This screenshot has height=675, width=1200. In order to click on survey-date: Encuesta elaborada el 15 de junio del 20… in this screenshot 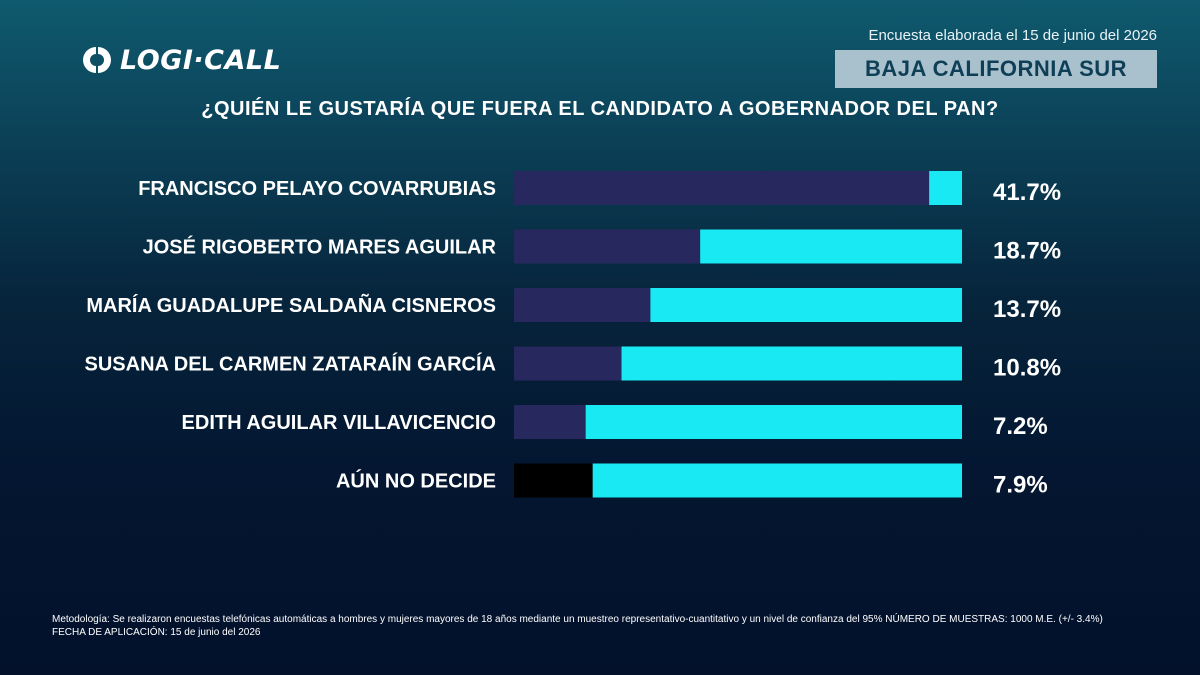, I will do `click(1012, 35)`.